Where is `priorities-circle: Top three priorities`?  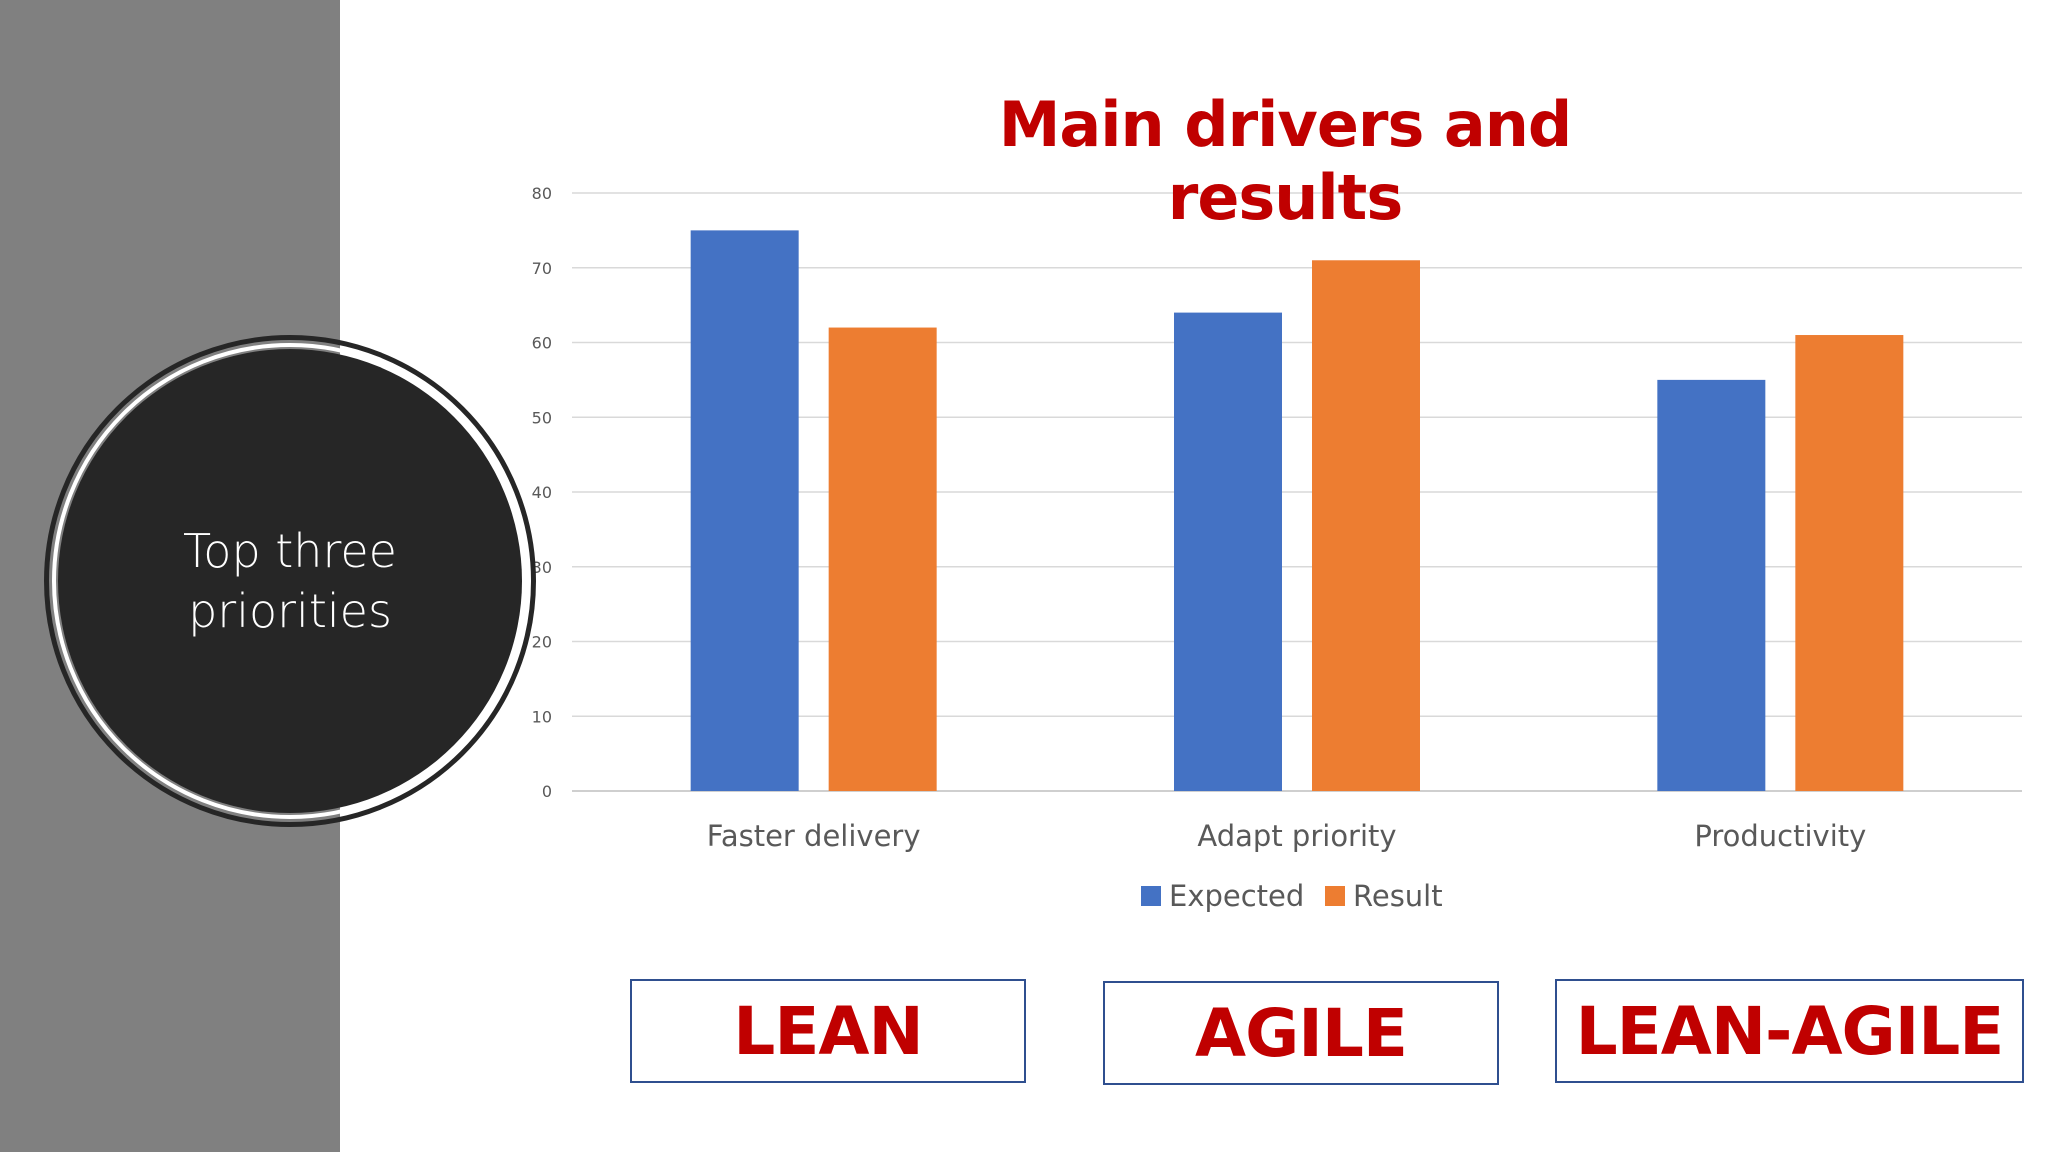 priorities-circle: Top three priorities is located at coordinates (290, 581).